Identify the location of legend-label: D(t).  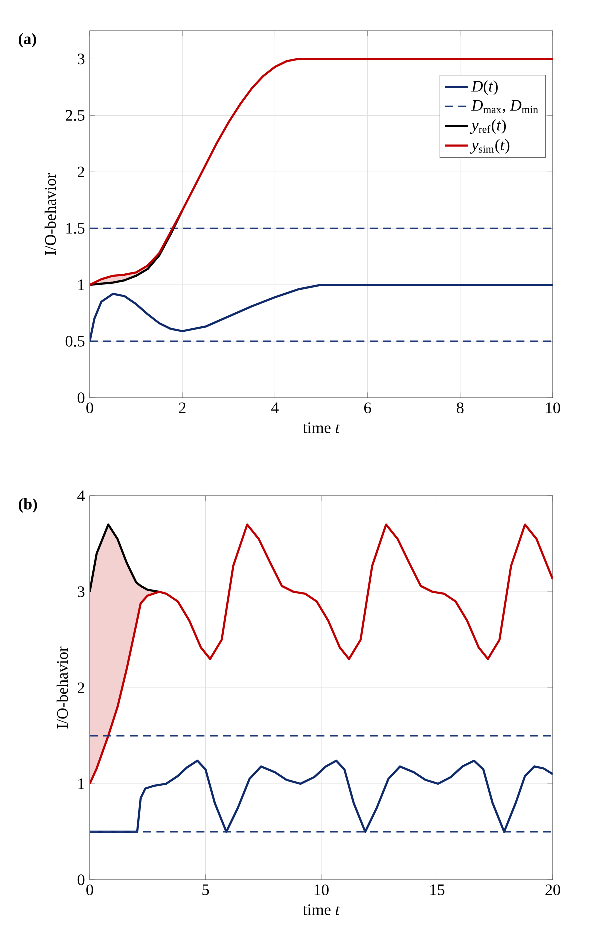
(485, 88).